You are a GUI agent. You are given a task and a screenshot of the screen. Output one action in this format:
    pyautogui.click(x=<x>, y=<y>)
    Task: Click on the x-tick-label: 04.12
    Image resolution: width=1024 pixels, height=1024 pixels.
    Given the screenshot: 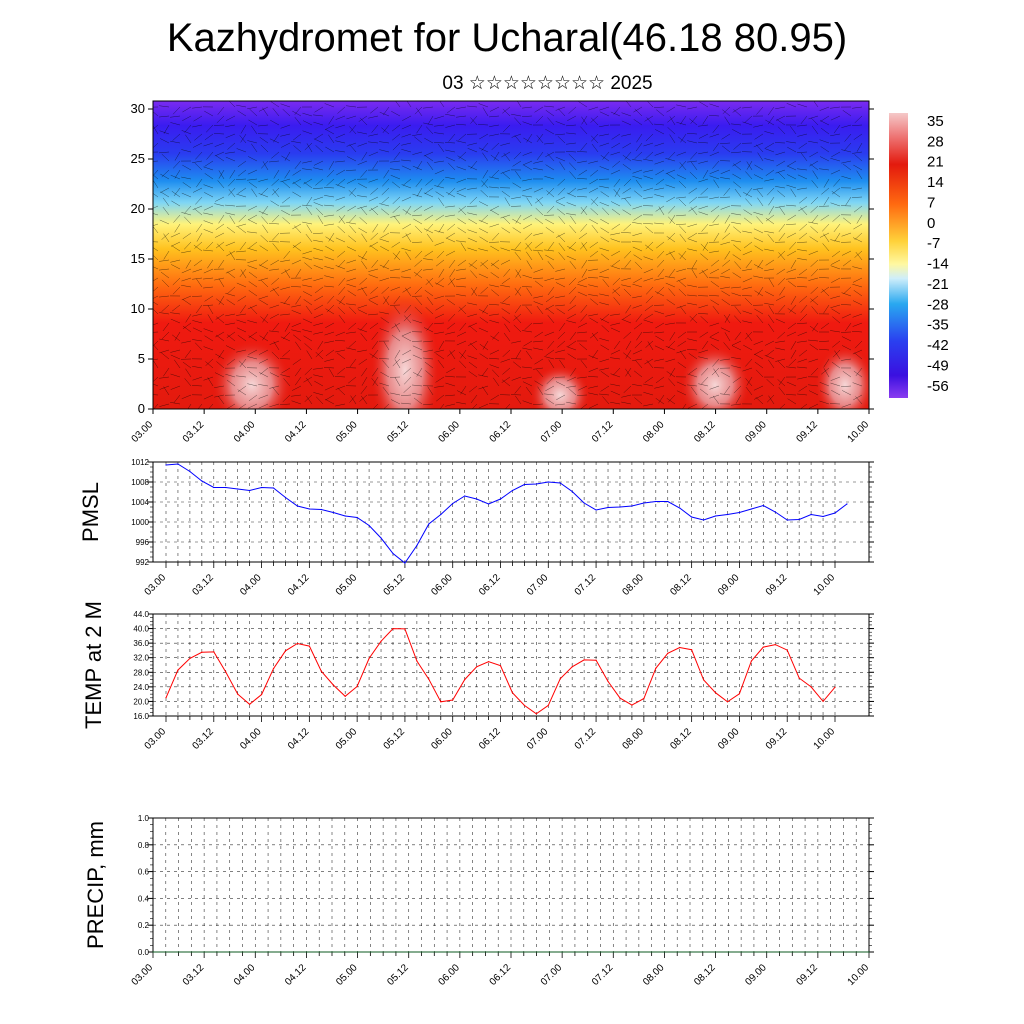 What is the action you would take?
    pyautogui.click(x=296, y=975)
    